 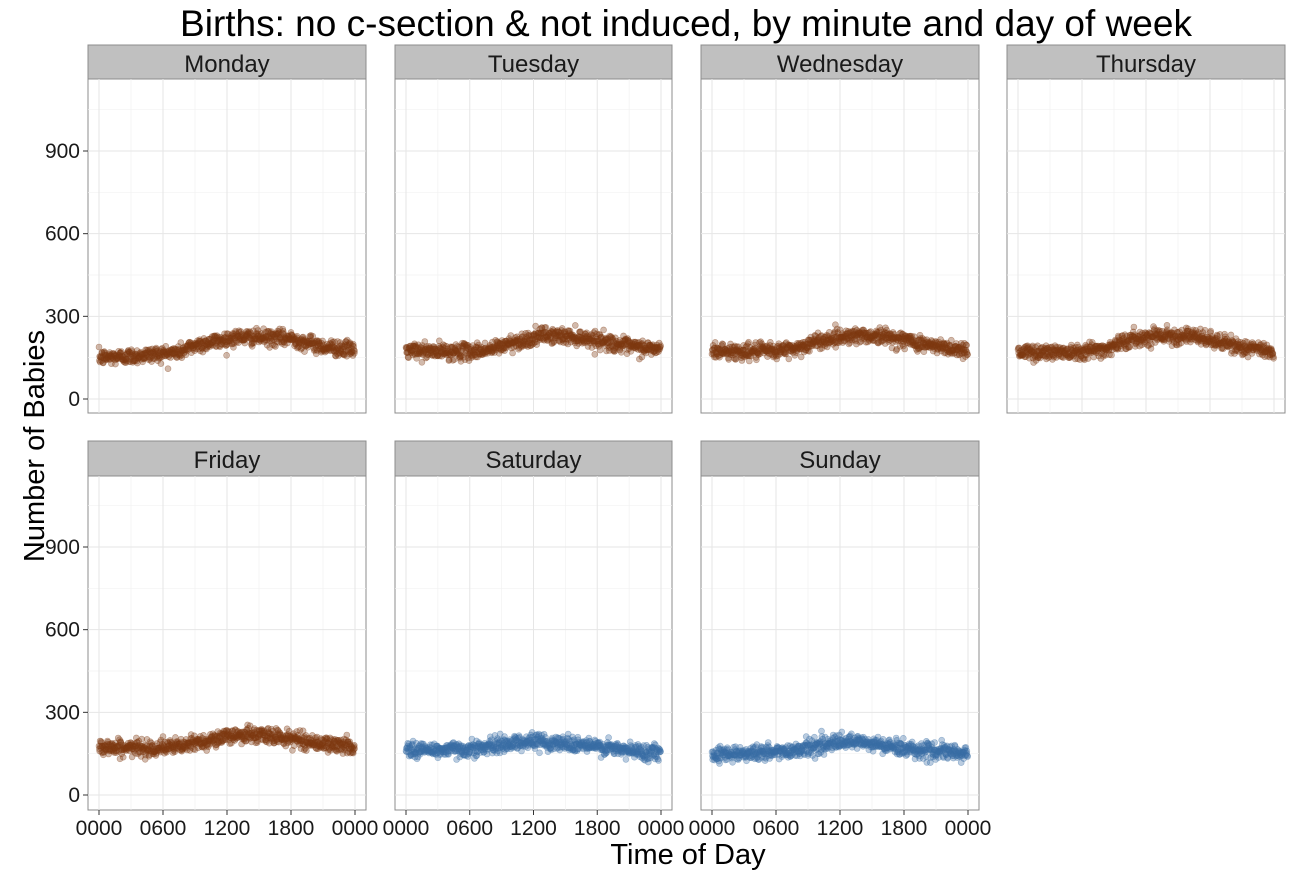 I want to click on strip-label-friday: Friday, so click(x=227, y=460).